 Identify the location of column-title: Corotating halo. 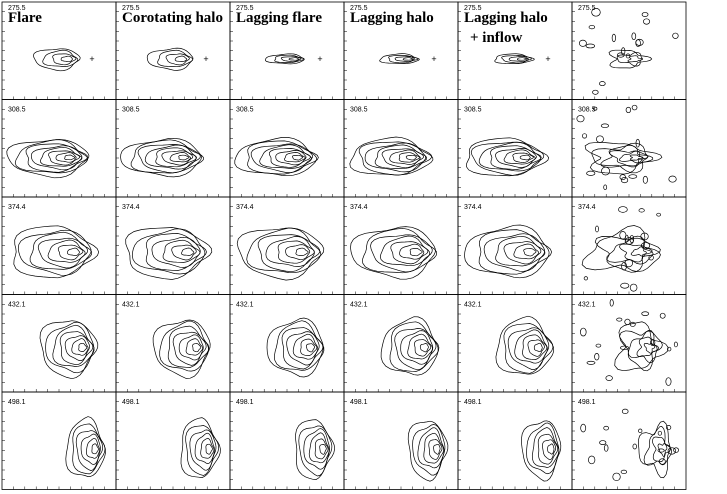
(172, 18).